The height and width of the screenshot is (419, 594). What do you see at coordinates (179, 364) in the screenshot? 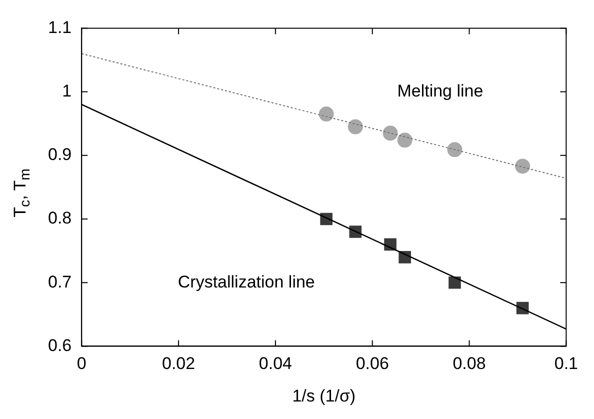
I see `x-tick-label: 0.02` at bounding box center [179, 364].